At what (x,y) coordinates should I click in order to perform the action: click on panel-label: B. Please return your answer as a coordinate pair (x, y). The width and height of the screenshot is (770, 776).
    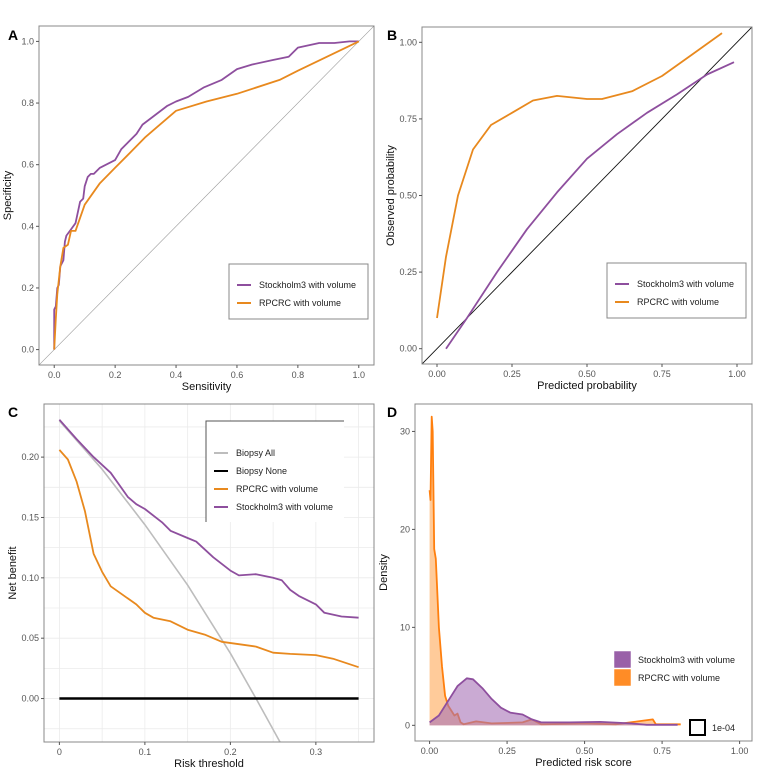
    Looking at the image, I should click on (392, 35).